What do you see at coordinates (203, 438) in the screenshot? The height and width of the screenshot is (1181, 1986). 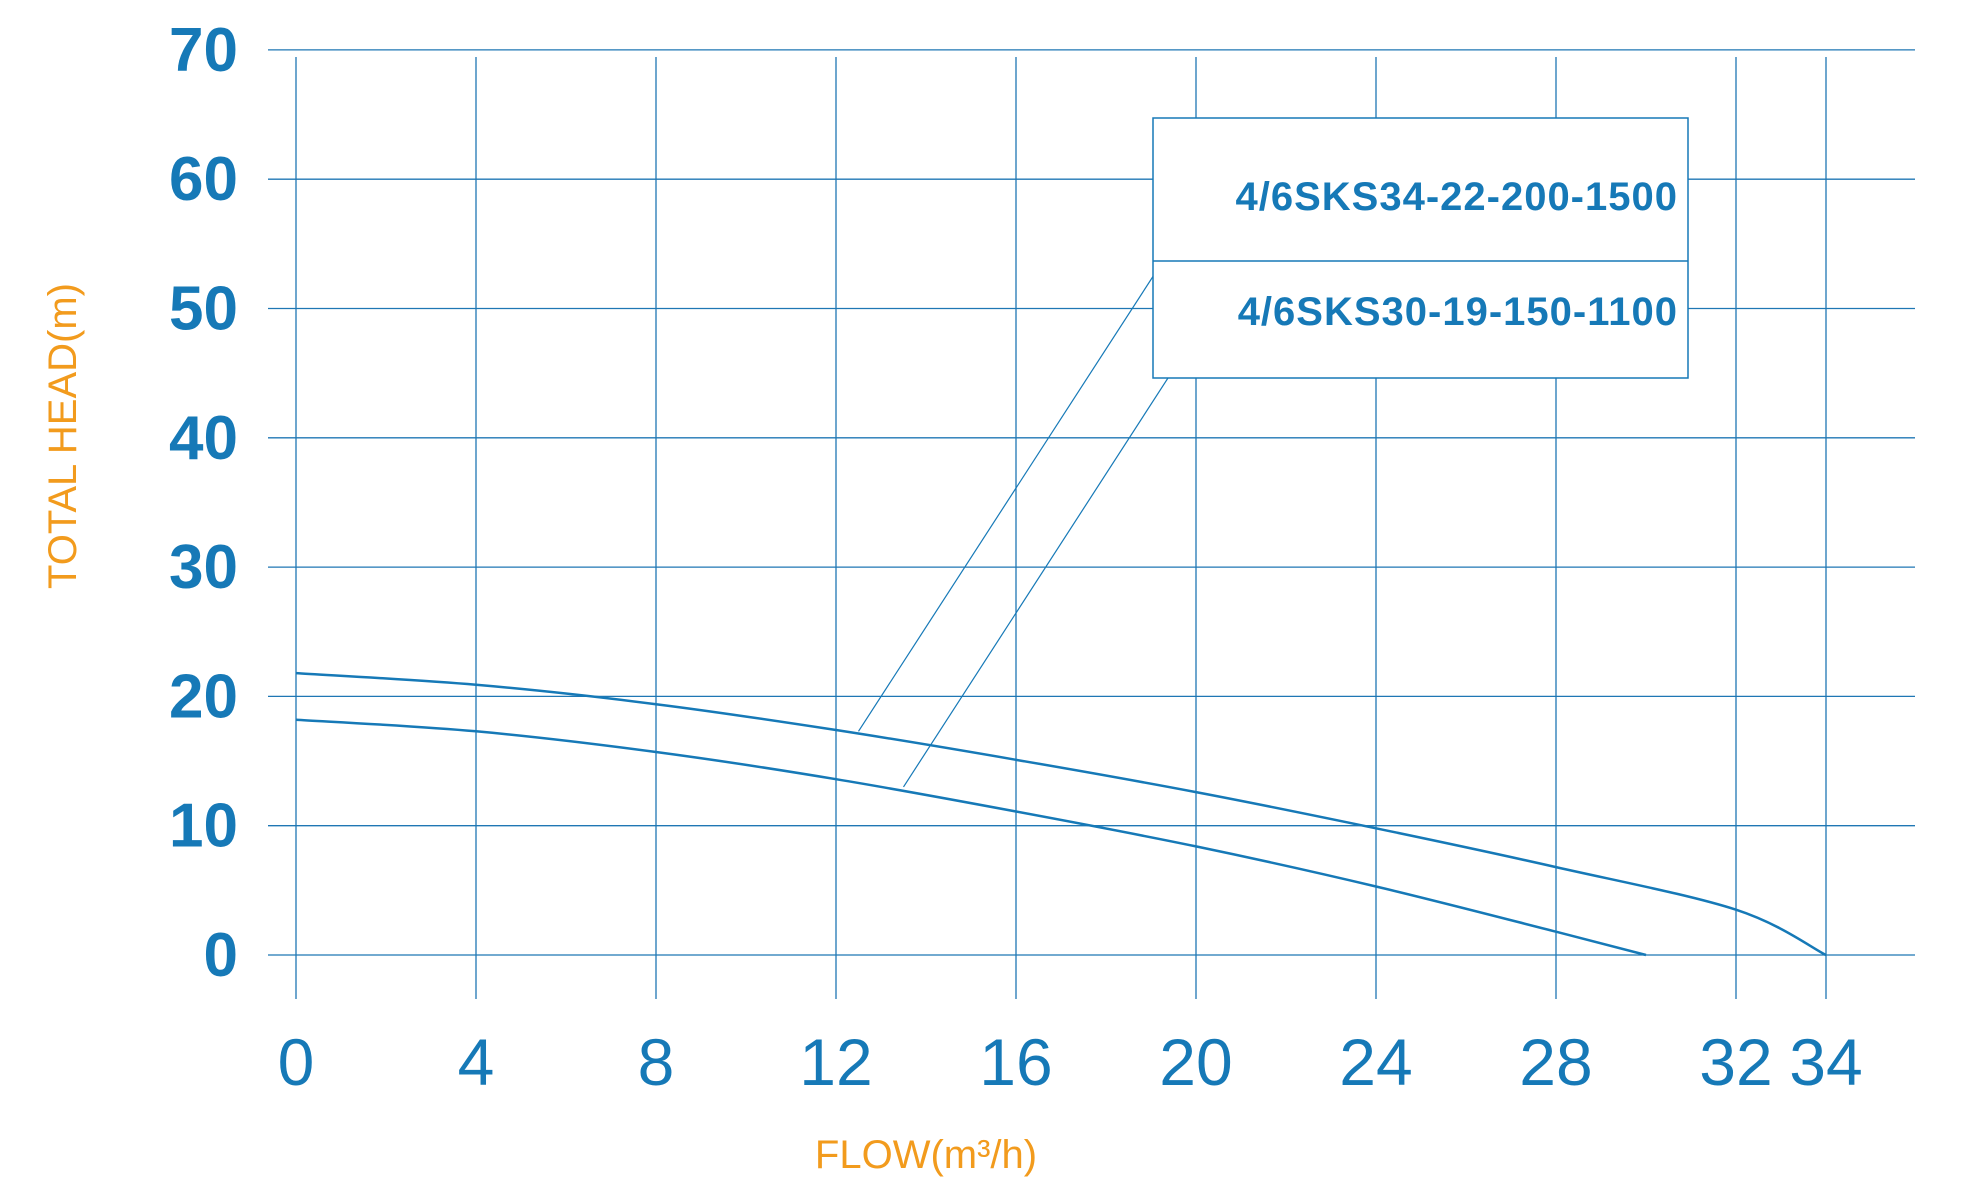 I see `y-tick-label: 40` at bounding box center [203, 438].